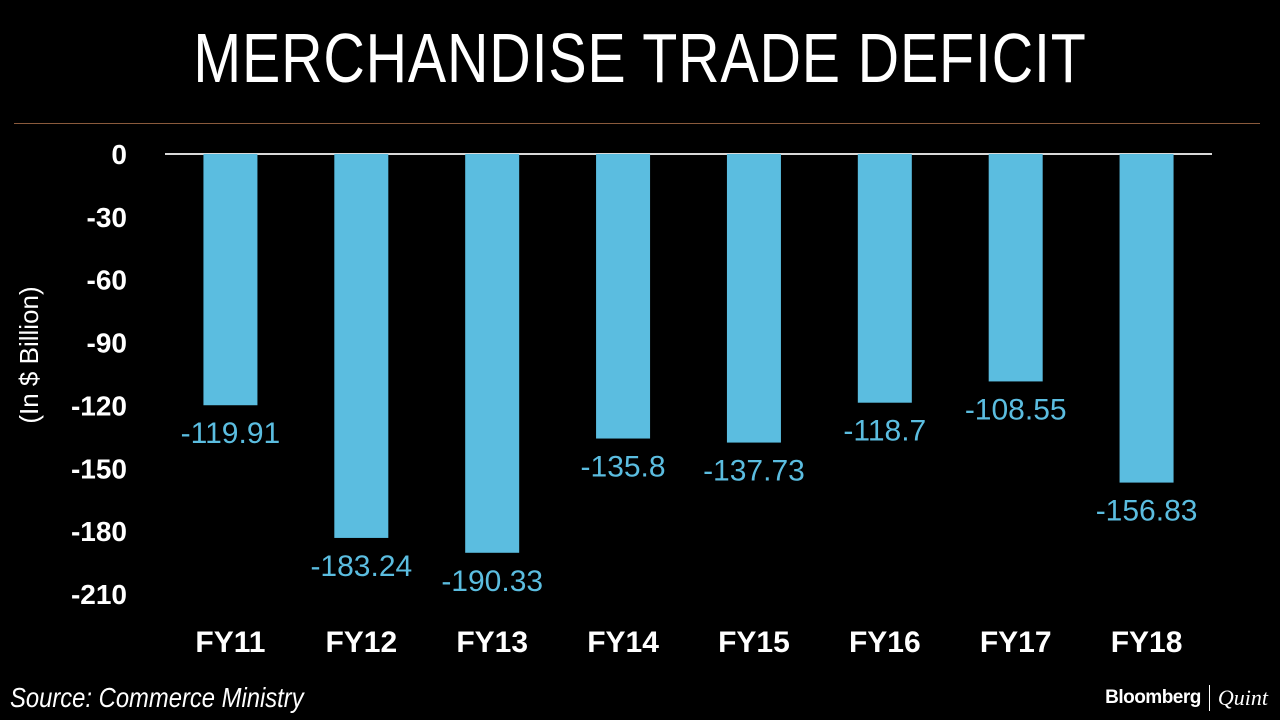  What do you see at coordinates (1016, 642) in the screenshot?
I see `x-tick-label: FY17` at bounding box center [1016, 642].